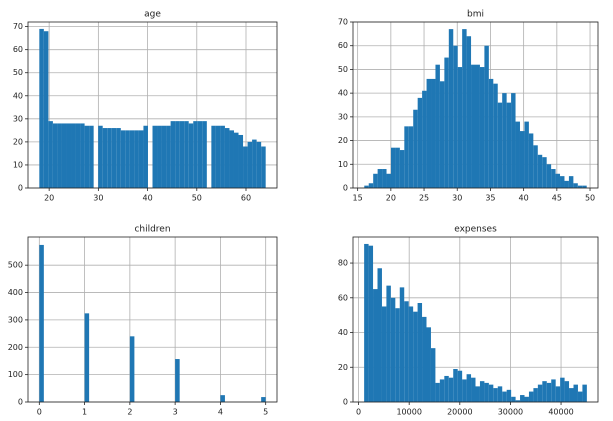 The height and width of the screenshot is (421, 613). What do you see at coordinates (408, 412) in the screenshot?
I see `x-tick-label: 10000` at bounding box center [408, 412].